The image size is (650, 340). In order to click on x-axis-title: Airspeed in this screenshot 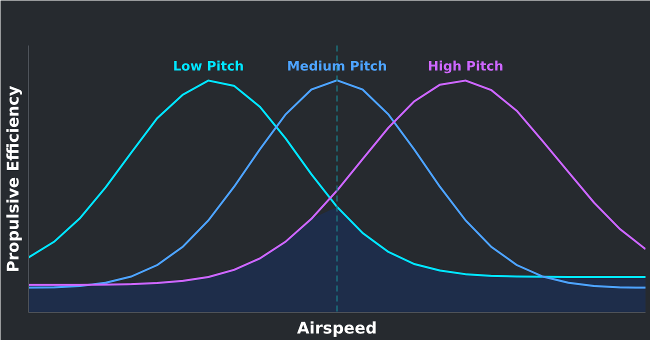, I will do `click(337, 328)`.